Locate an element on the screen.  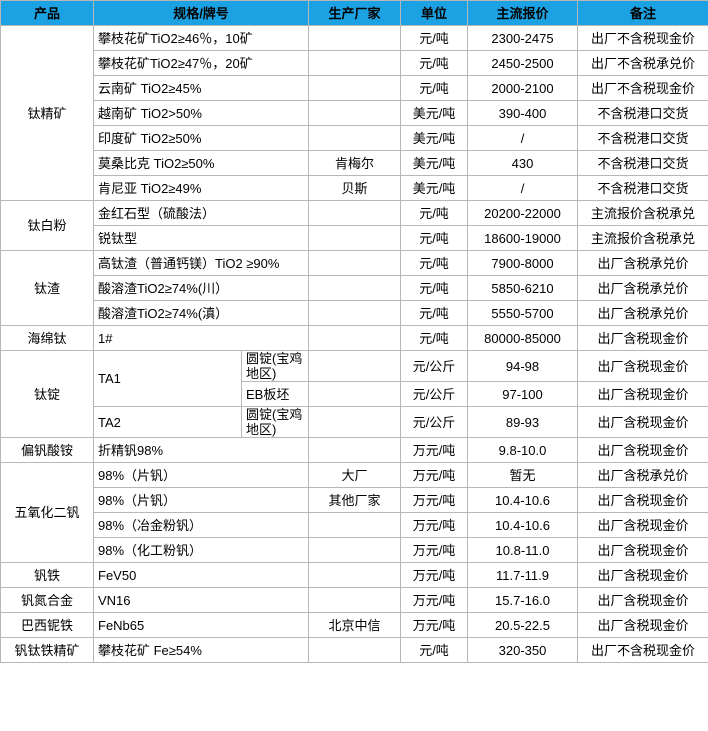
table-row: 偏钒酸铵 折精钒98% 万元/吨 9.8-10.0 出厂含税现金价 is located at coordinates (354, 450).